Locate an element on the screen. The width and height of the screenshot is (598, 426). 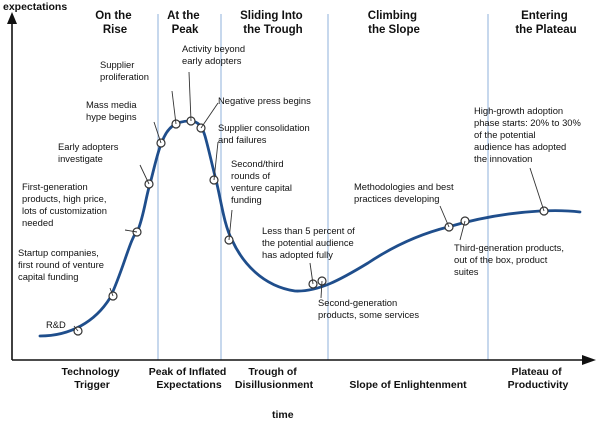
x-axis-arrow-icon is located at coordinates (589, 360).